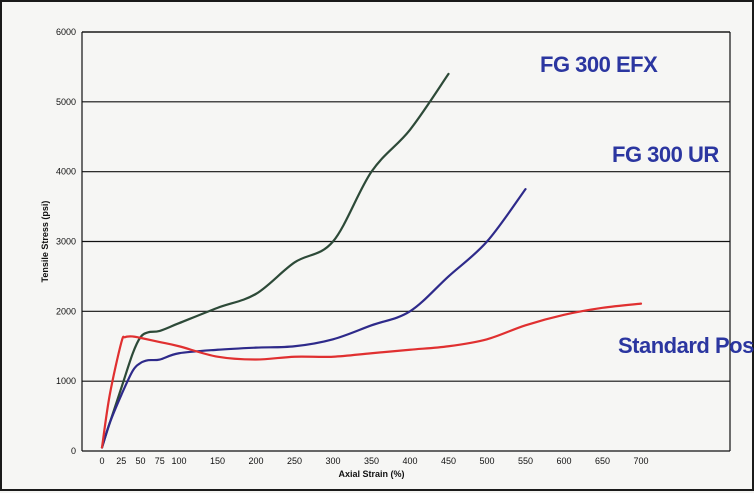  Describe the element at coordinates (66, 381) in the screenshot. I see `y-tick-1000: 1000` at that location.